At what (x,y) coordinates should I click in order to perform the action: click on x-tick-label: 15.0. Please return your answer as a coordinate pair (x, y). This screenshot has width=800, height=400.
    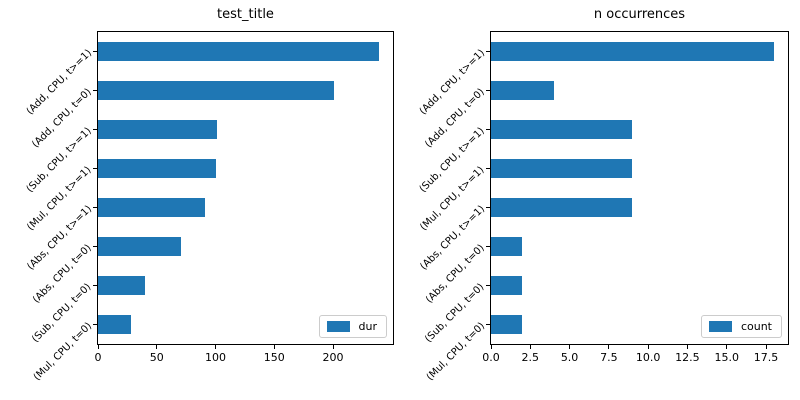
    Looking at the image, I should click on (726, 357).